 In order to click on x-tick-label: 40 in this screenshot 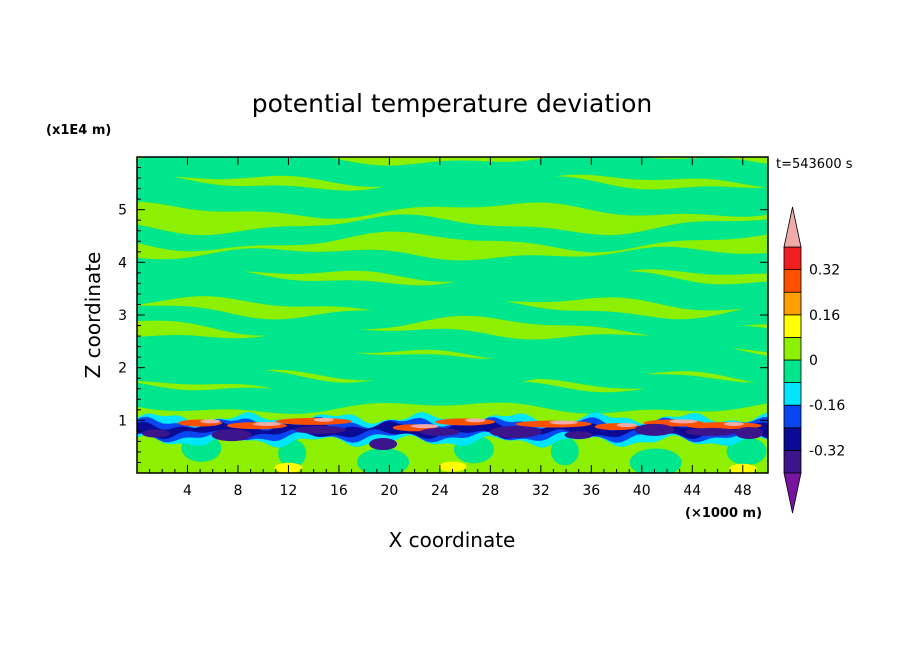, I will do `click(642, 491)`.